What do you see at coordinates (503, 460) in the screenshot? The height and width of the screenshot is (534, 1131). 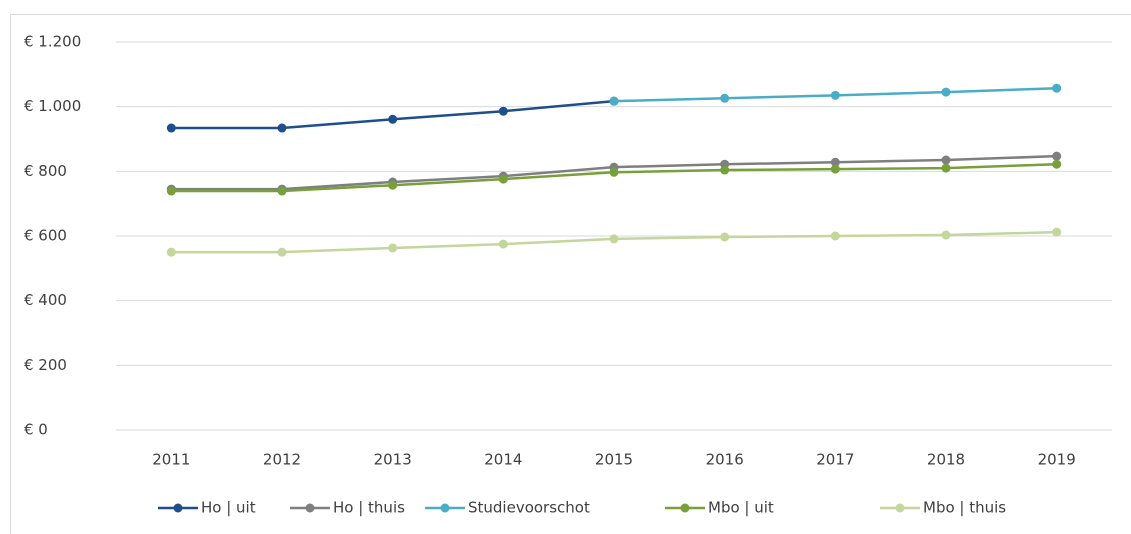 I see `x-tick-label: 2014` at bounding box center [503, 460].